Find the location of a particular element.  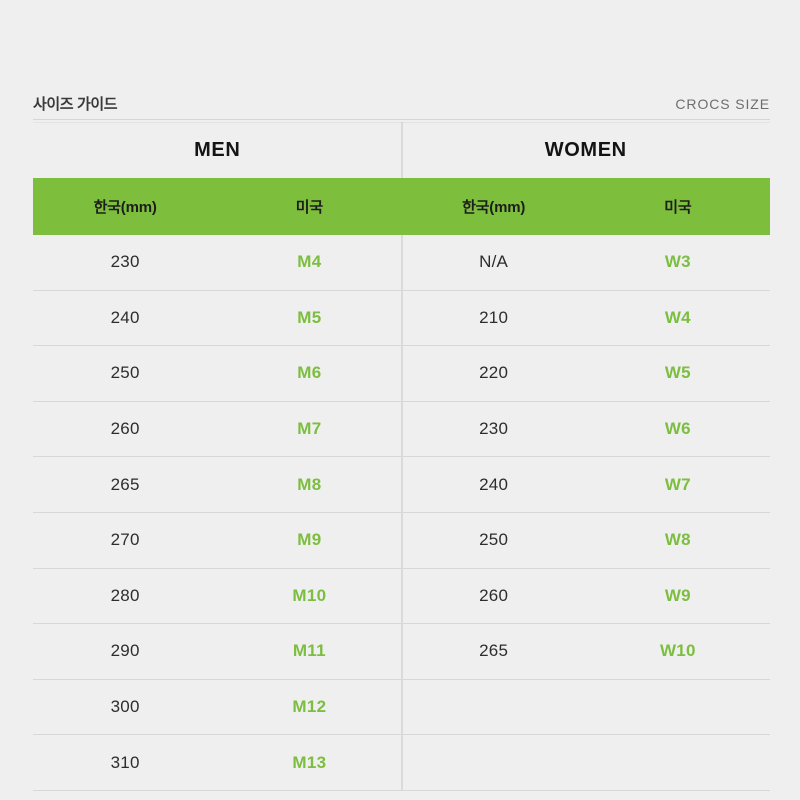

cell-women-korea: 260 is located at coordinates (494, 595).